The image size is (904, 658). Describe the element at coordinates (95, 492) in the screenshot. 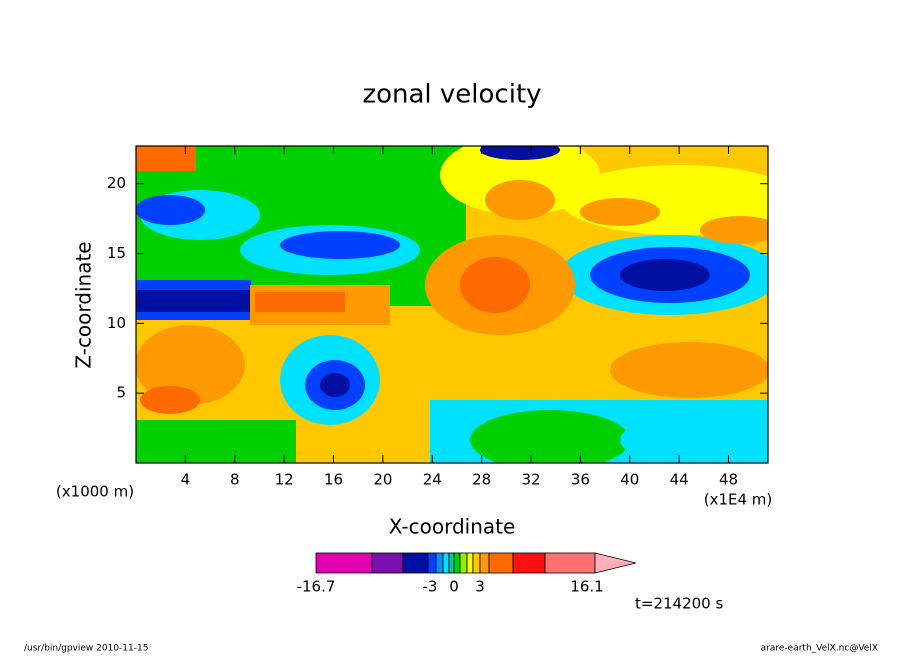

I see `y-unit: (x1000 m)` at that location.